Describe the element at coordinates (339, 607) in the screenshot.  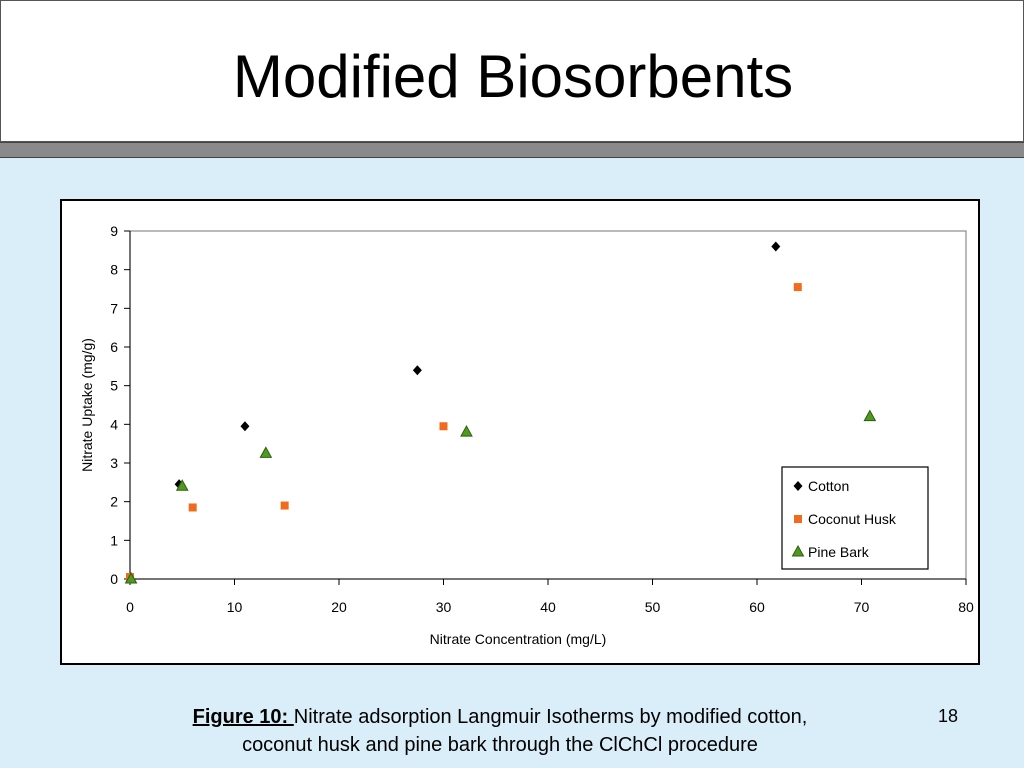
I see `x-tick-label: 20` at that location.